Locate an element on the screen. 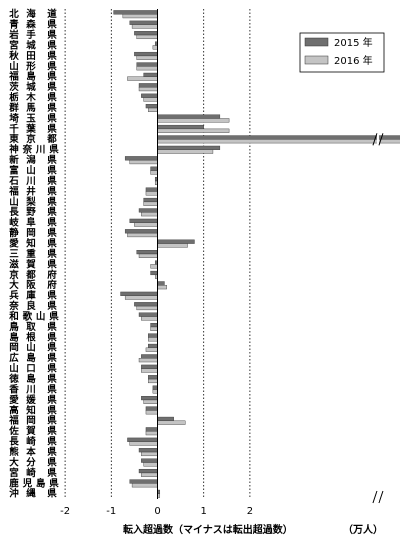  category-char: 茨 is located at coordinates (14, 87).